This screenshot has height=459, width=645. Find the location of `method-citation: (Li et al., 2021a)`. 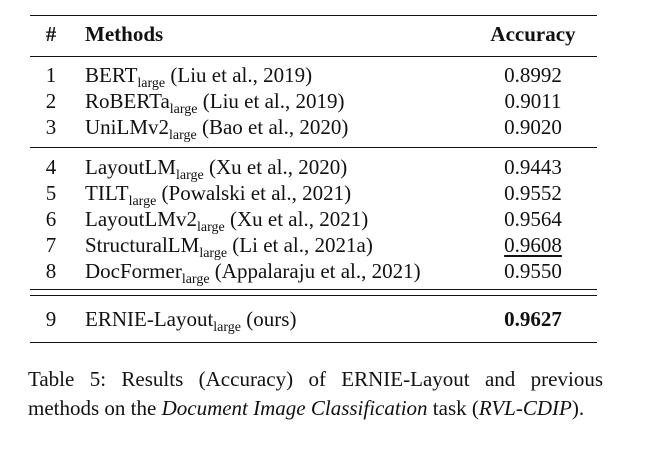

method-citation: (Li et al., 2021a) is located at coordinates (300, 245).